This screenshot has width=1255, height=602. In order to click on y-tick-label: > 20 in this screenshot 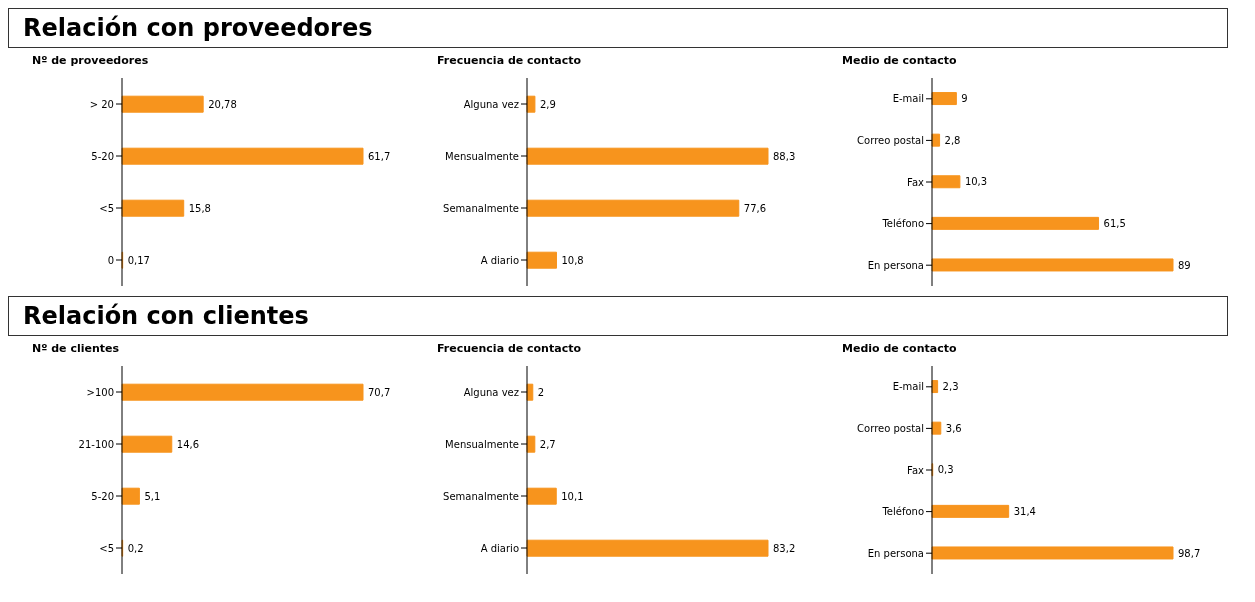, I will do `click(101, 104)`.